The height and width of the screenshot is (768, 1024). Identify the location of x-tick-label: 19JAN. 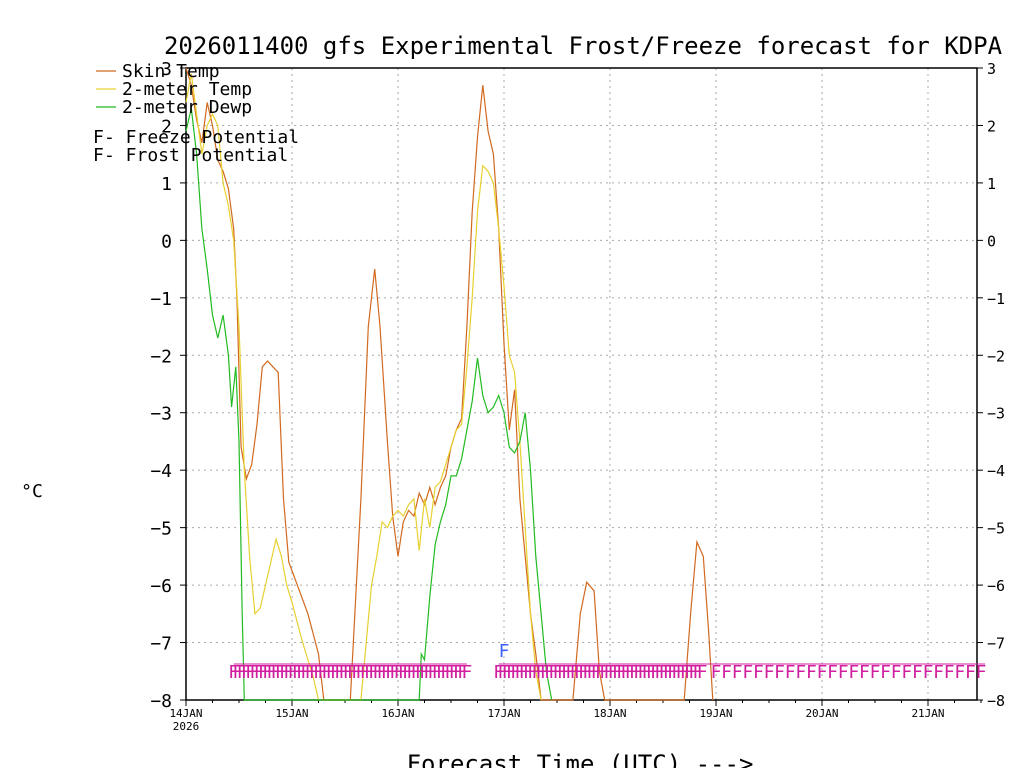
(715, 713).